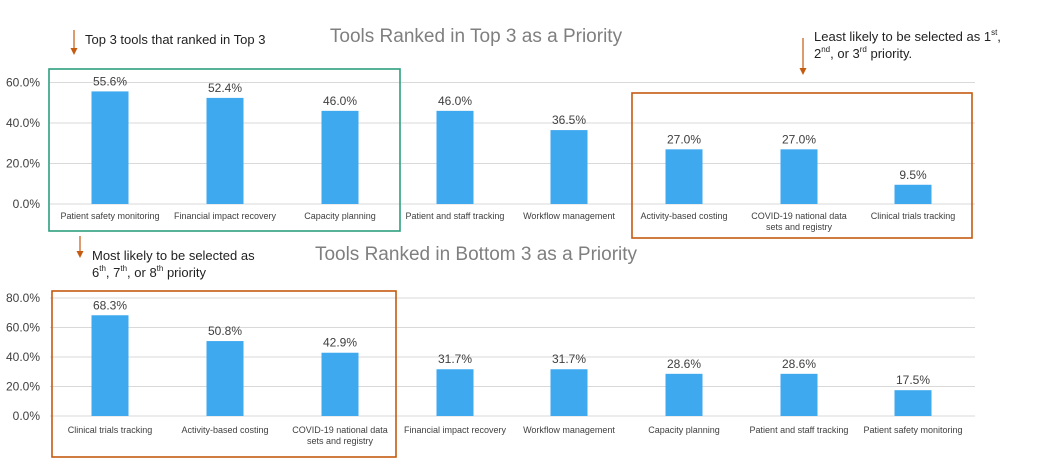 This screenshot has width=1052, height=464. I want to click on bottom-ytick-label: 20.0%, so click(23, 387).